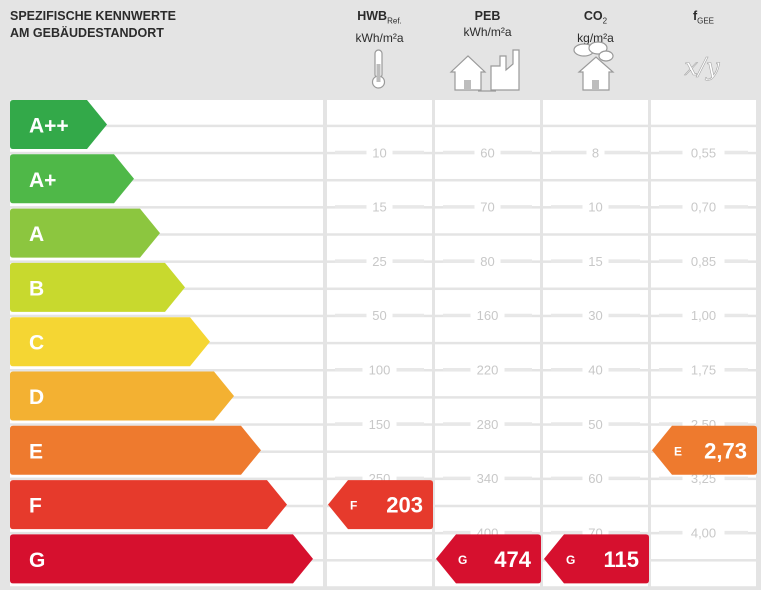 The width and height of the screenshot is (761, 590). I want to click on hwb-sub: Ref., so click(394, 21).